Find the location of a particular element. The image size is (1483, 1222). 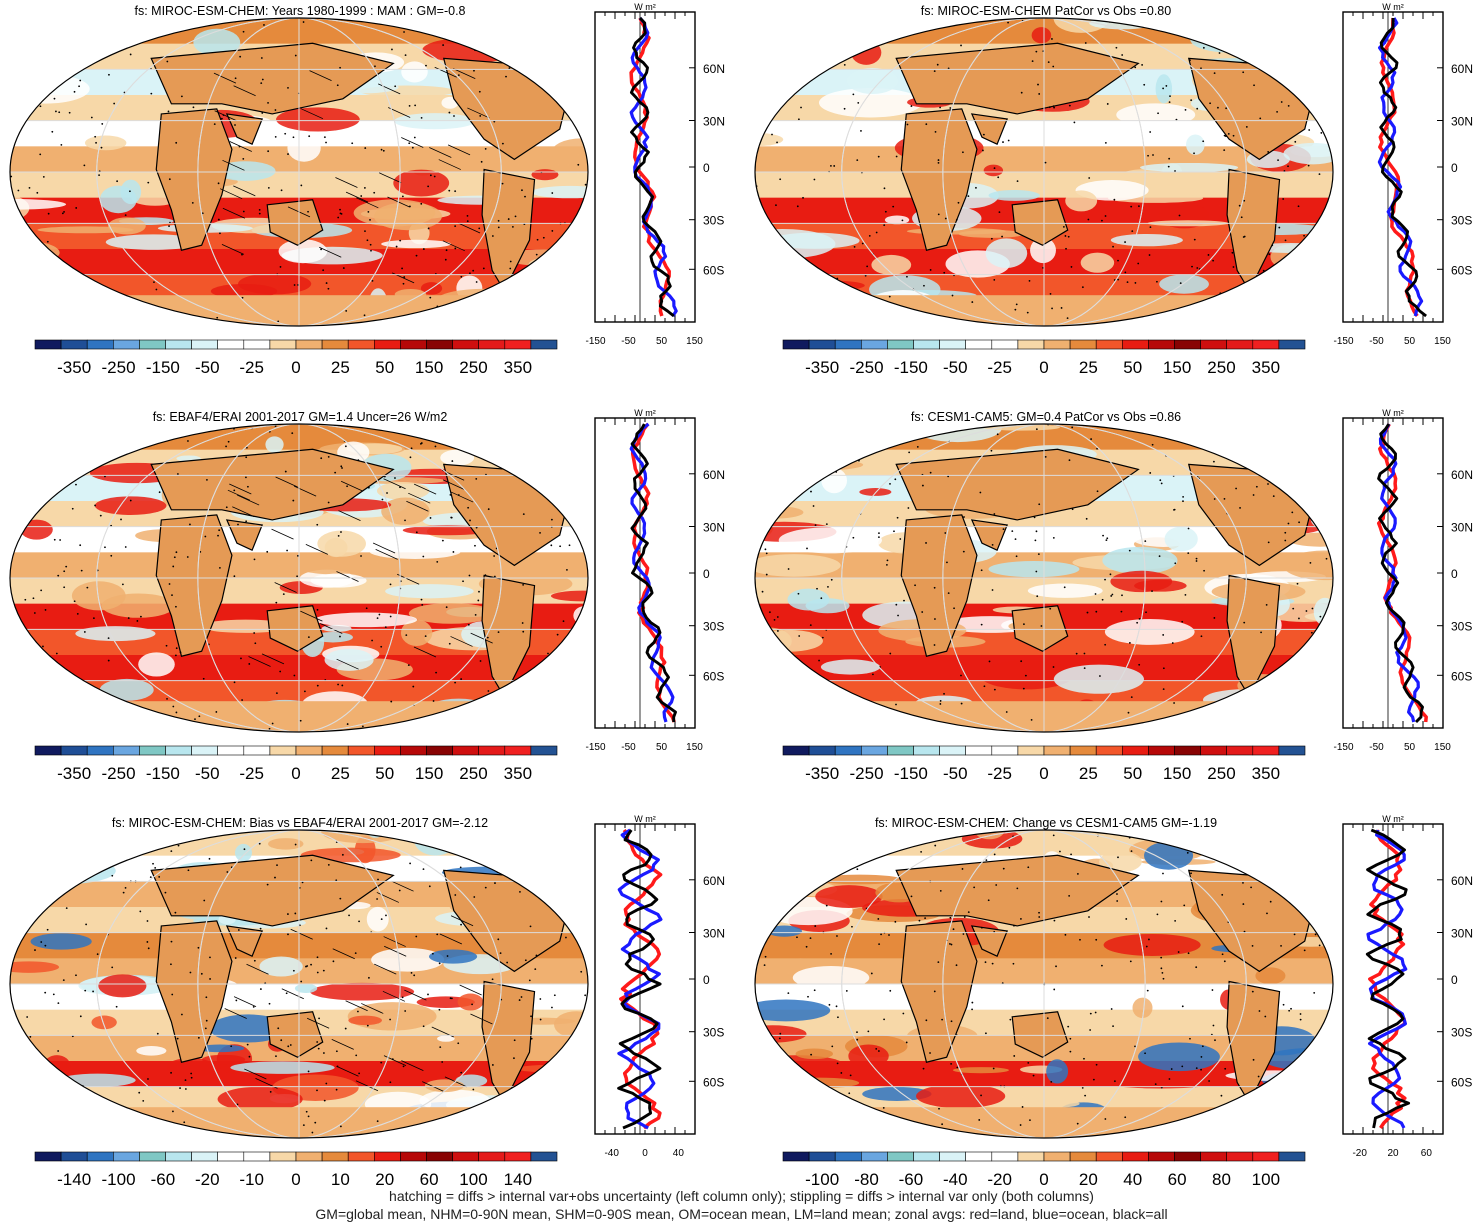

colorbar-label: 60 is located at coordinates (429, 1179).